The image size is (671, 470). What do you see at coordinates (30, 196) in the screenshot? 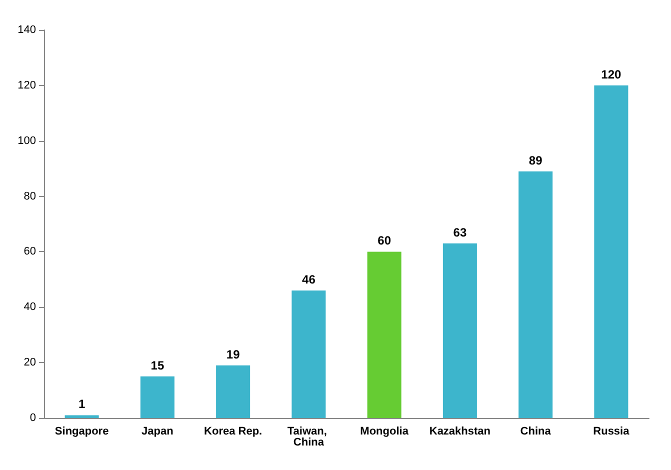
I see `y-tick-label: 80` at bounding box center [30, 196].